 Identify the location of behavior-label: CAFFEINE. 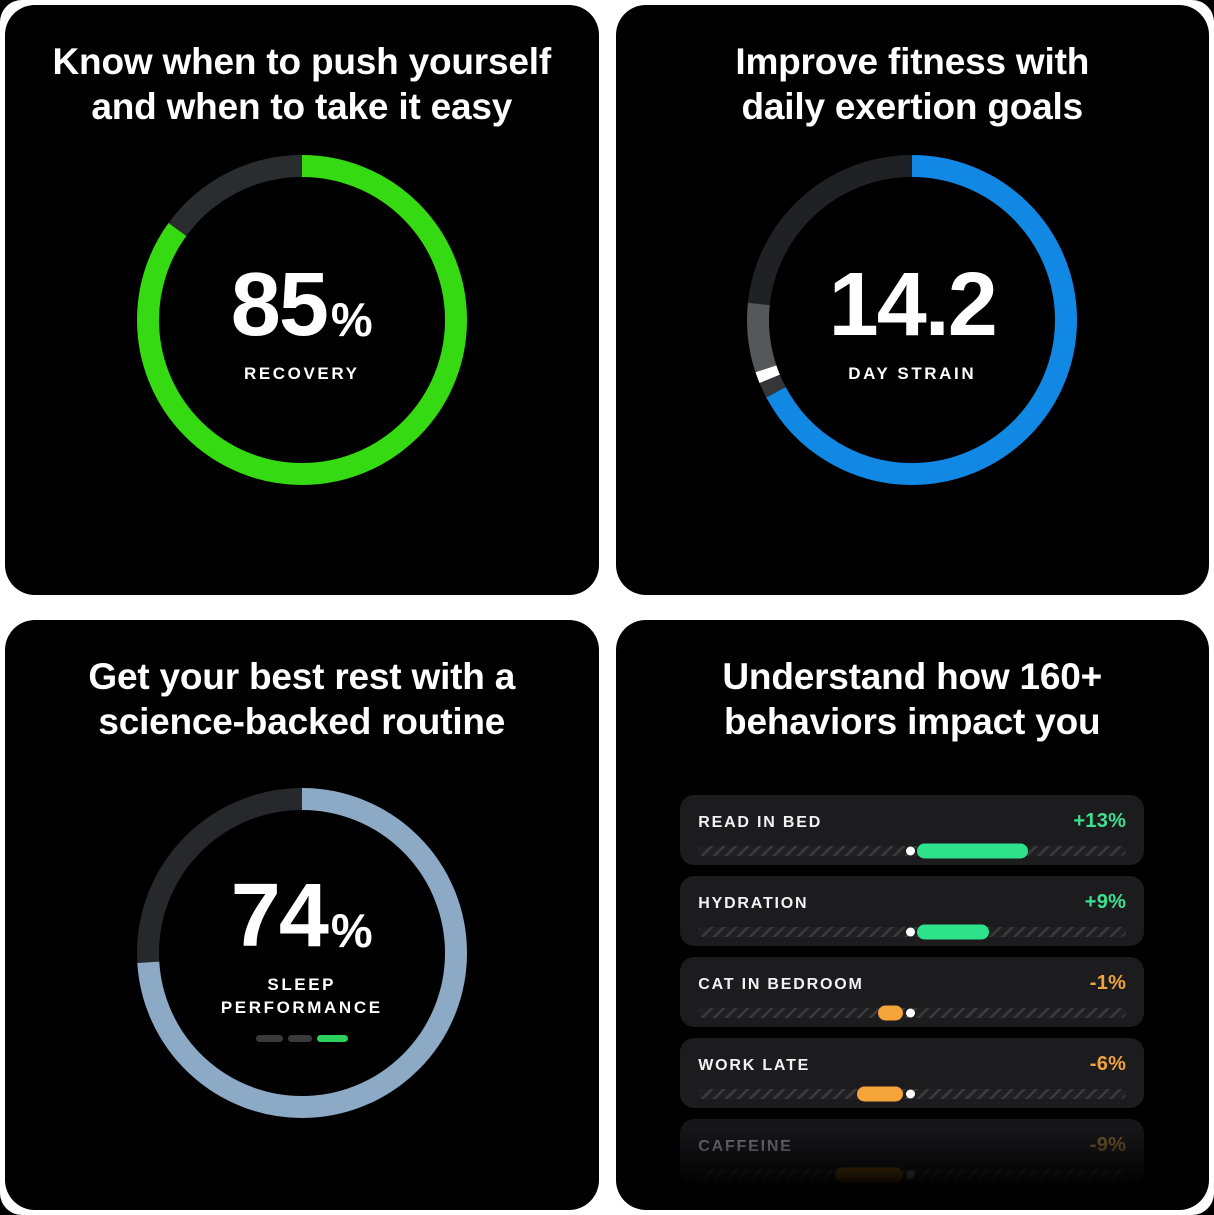
(745, 1147).